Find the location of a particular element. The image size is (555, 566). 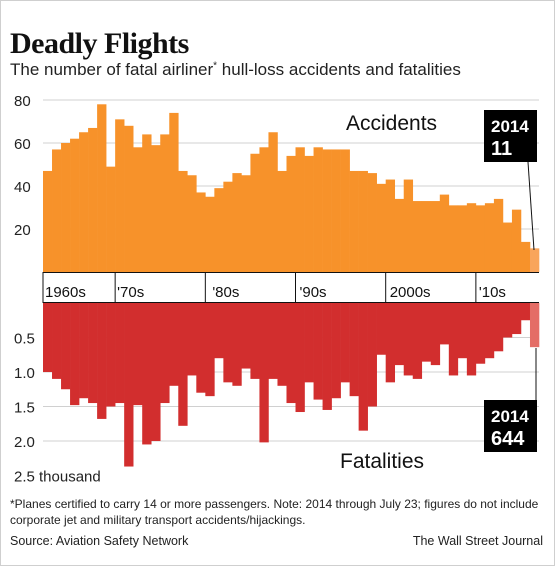

fatalities-tick-label: 2.5 thousand is located at coordinates (57, 477).